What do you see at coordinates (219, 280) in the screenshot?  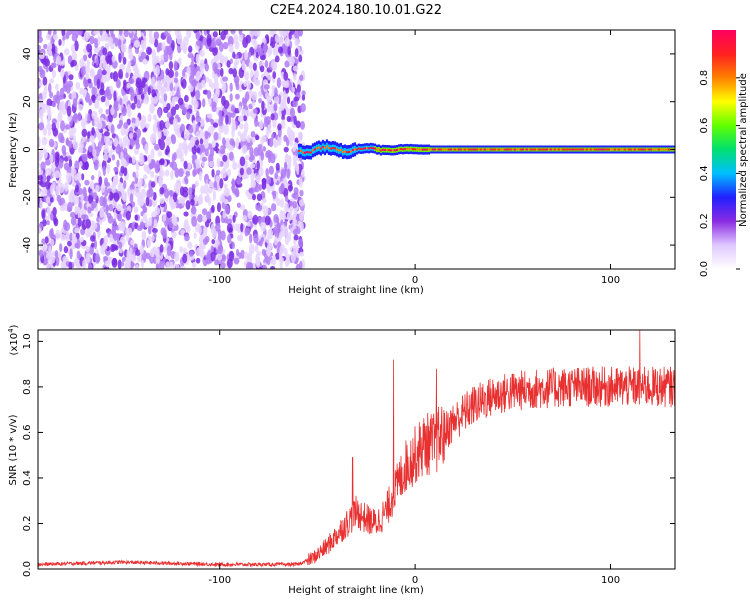 I see `spectrogram-xtick-label: -100` at bounding box center [219, 280].